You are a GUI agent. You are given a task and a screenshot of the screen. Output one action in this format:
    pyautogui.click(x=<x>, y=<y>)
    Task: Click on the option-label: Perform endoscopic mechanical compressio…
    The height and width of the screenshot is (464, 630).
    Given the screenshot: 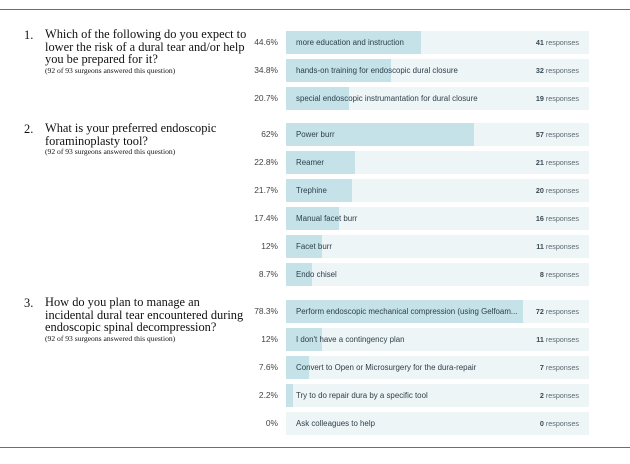 What is the action you would take?
    pyautogui.click(x=407, y=311)
    